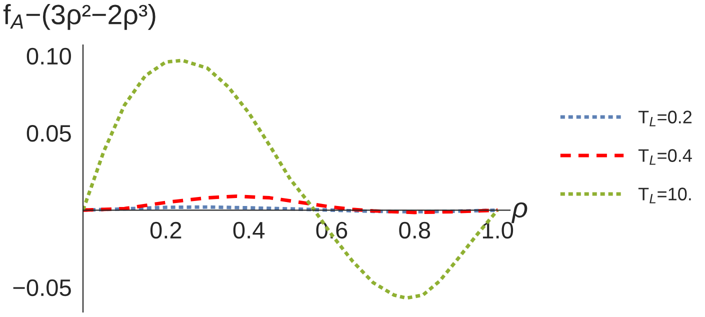 The height and width of the screenshot is (317, 705). Describe the element at coordinates (664, 196) in the screenshot. I see `legend-label: T$_{L}$=10.` at that location.